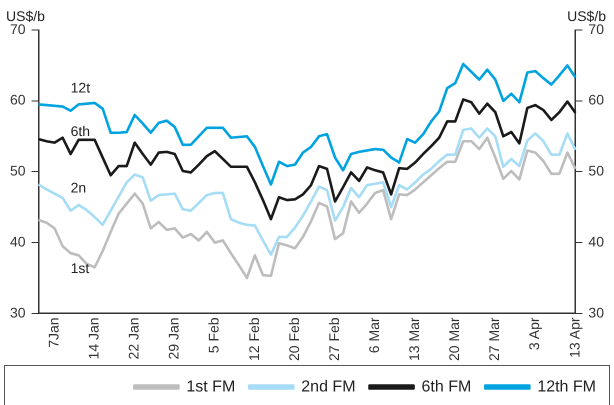 The height and width of the screenshot is (405, 614). I want to click on x-tick-label: 20 Feb, so click(294, 339).